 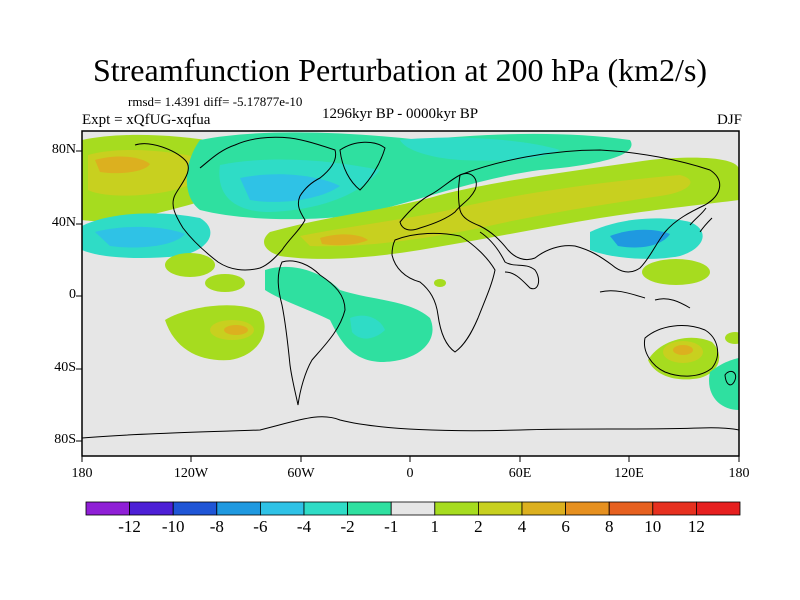 I want to click on coastline-asia, so click(x=589, y=211).